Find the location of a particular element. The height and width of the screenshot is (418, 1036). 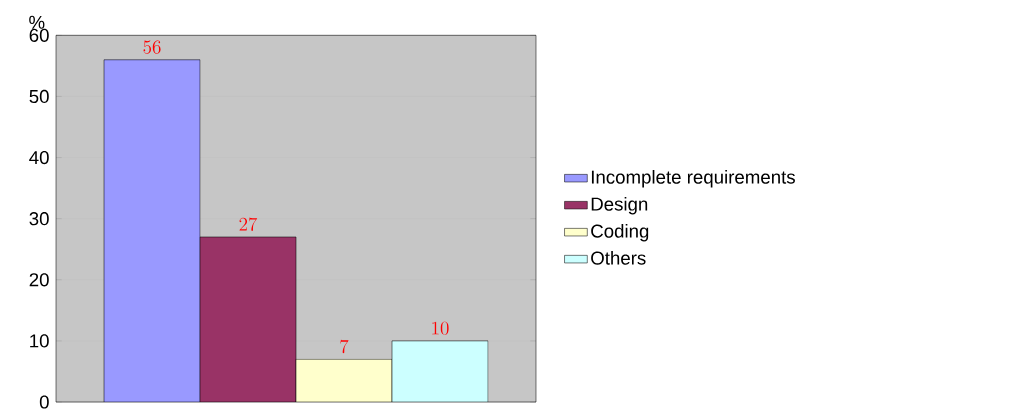

y-tick-label: 40 is located at coordinates (39, 157).